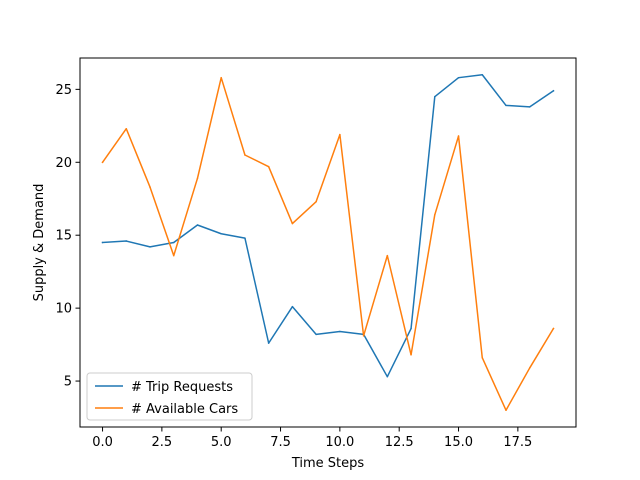 Image resolution: width=640 pixels, height=480 pixels. What do you see at coordinates (39, 243) in the screenshot?
I see `y-axis-label: Supply & Demand` at bounding box center [39, 243].